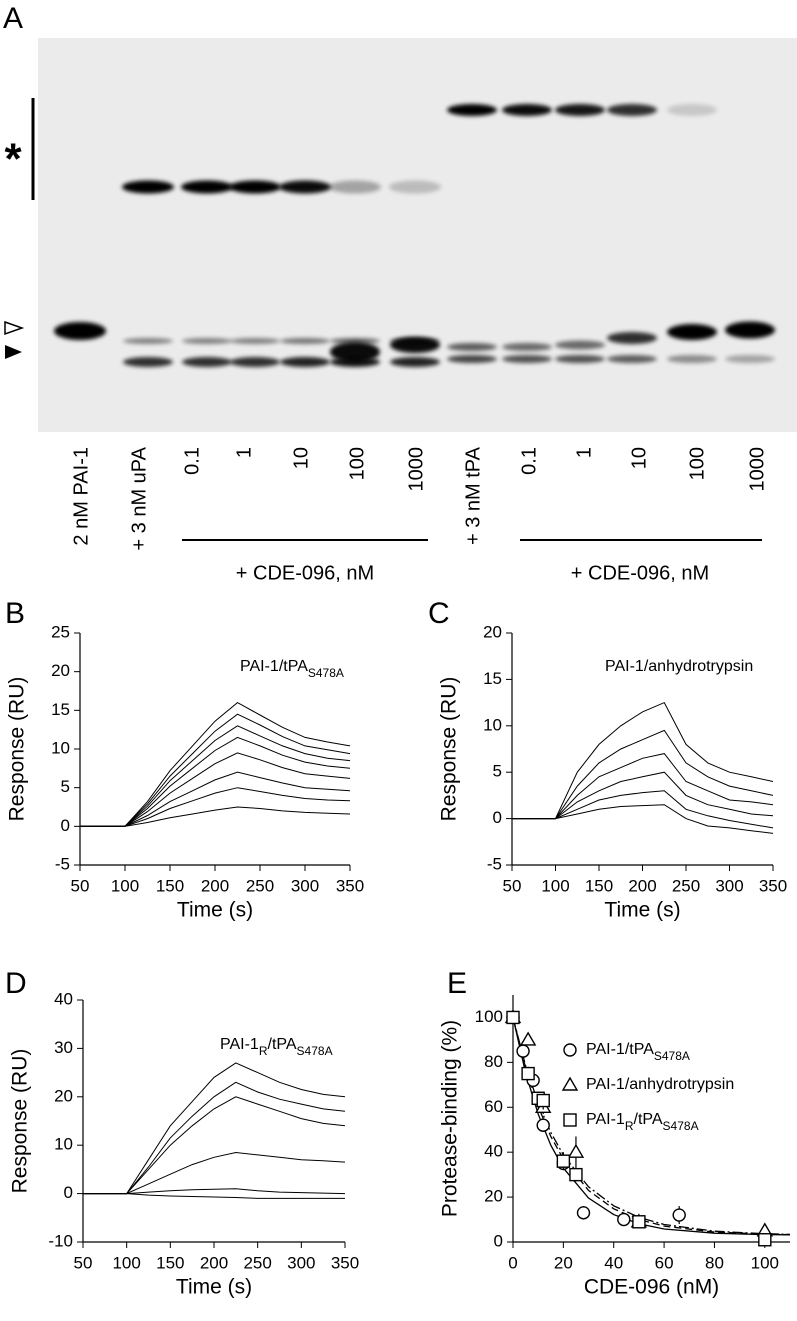  Describe the element at coordinates (714, 1262) in the screenshot. I see `x-tick-label: 80` at that location.